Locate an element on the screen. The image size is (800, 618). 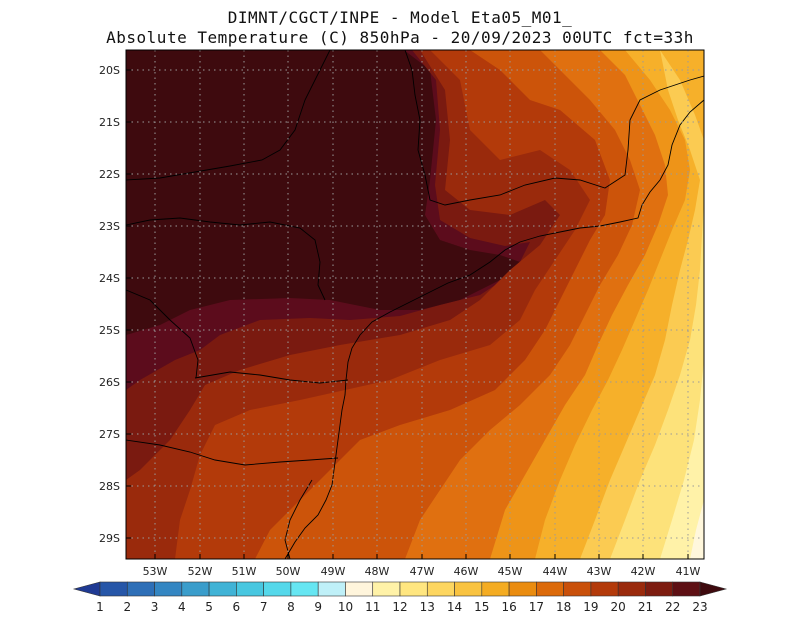
lon-label: 46W is located at coordinates (466, 571).